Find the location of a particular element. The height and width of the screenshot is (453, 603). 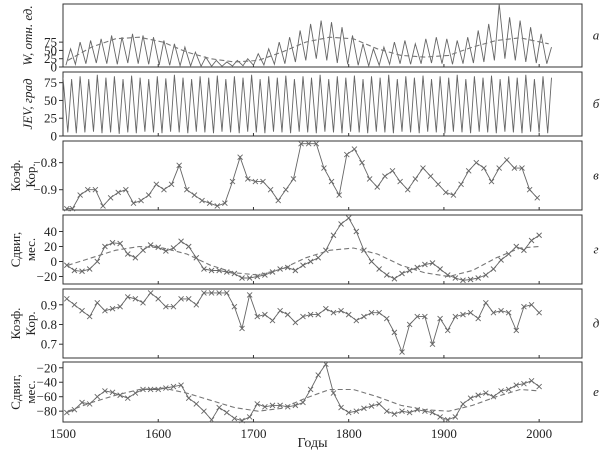

y-tick-label: 0.7 is located at coordinates (49, 344).